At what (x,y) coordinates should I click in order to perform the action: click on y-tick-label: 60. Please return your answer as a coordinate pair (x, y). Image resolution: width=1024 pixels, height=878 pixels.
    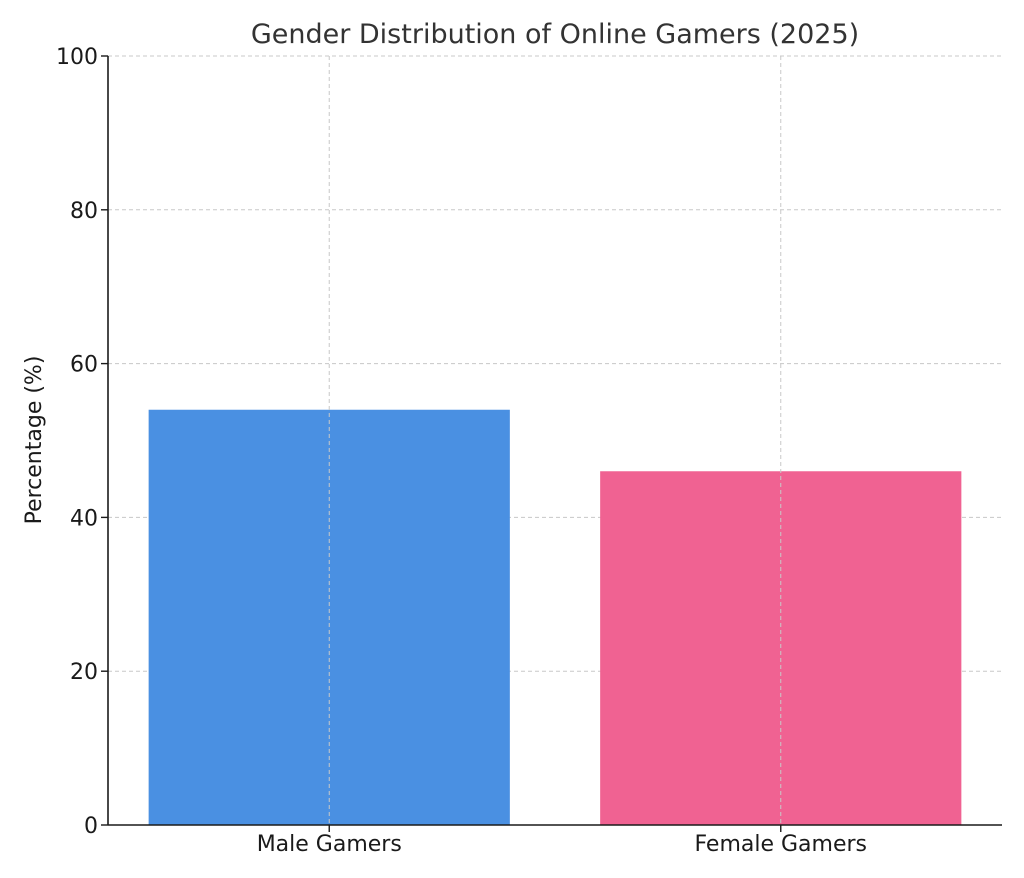
    Looking at the image, I should click on (84, 365).